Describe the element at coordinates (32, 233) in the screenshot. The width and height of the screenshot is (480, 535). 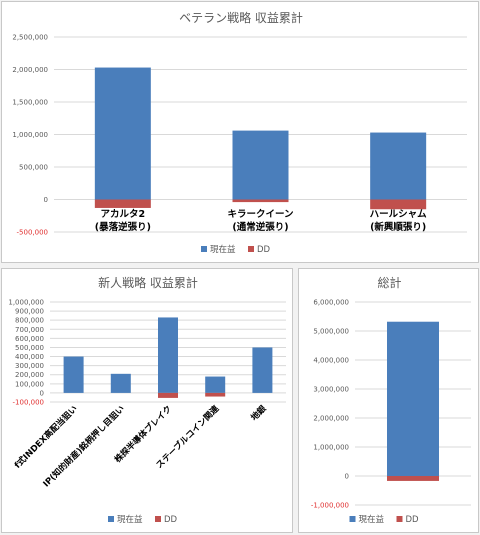
I see `y-tick-label: -500,000` at that location.